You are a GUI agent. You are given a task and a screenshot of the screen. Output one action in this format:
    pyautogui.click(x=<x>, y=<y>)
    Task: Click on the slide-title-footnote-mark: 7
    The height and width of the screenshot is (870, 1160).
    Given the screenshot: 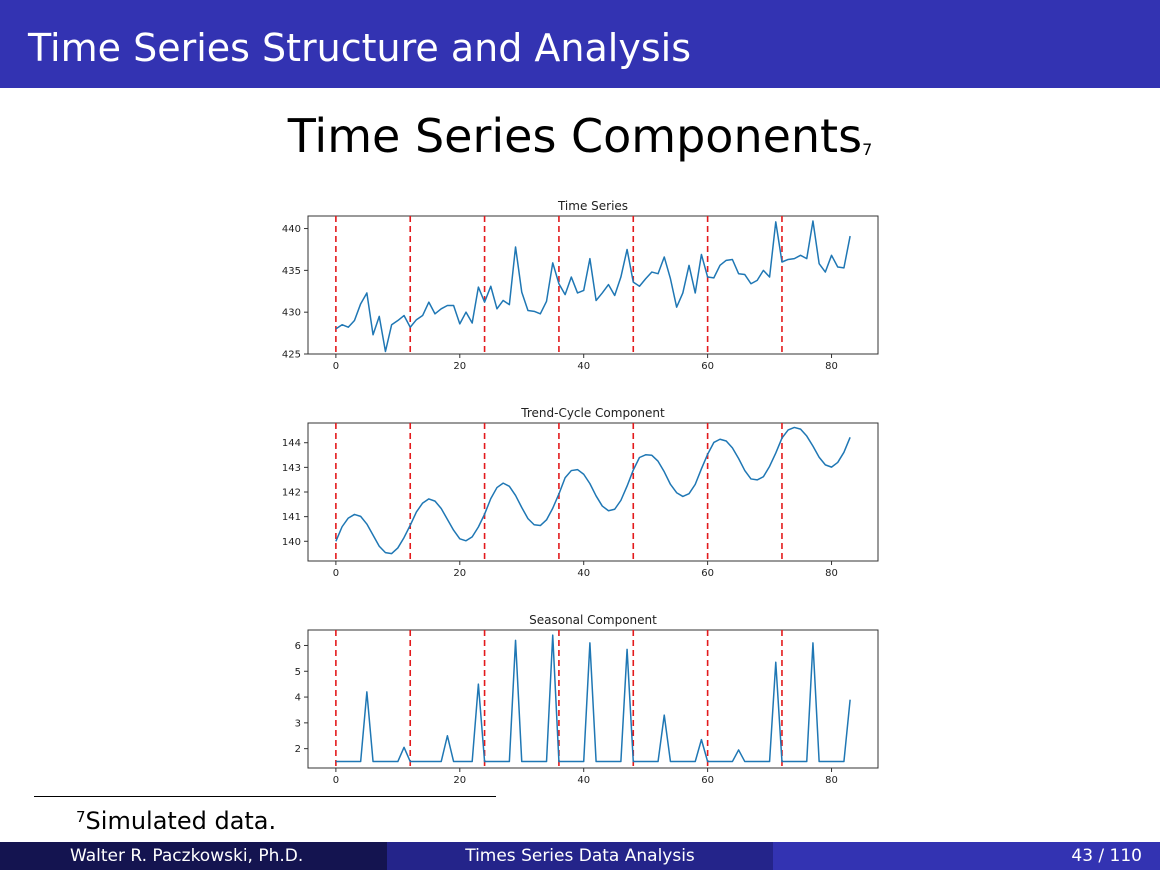 What is the action you would take?
    pyautogui.click(x=867, y=149)
    